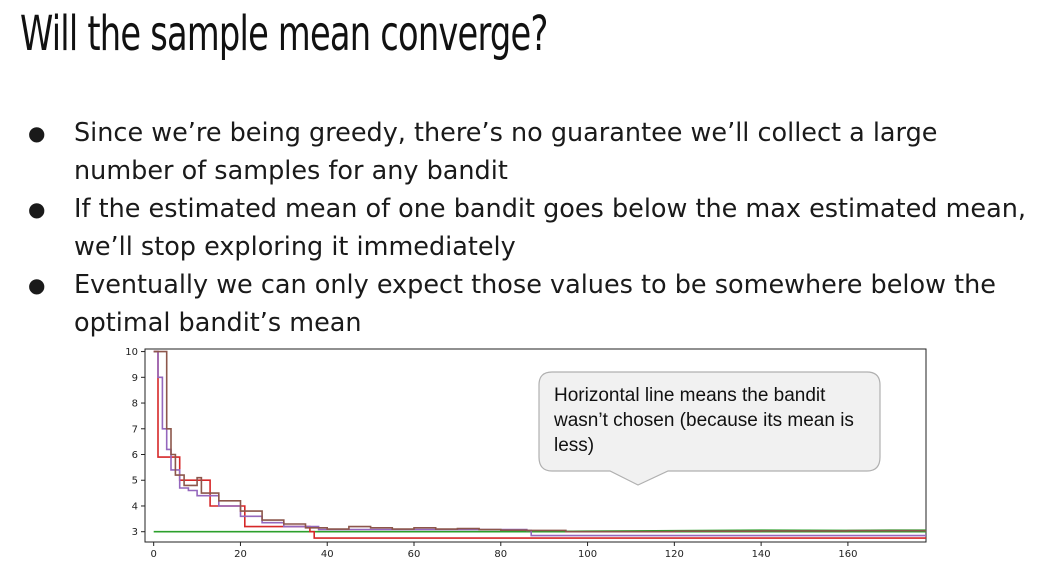 The height and width of the screenshot is (564, 1040). I want to click on x-tick-label: 0, so click(153, 554).